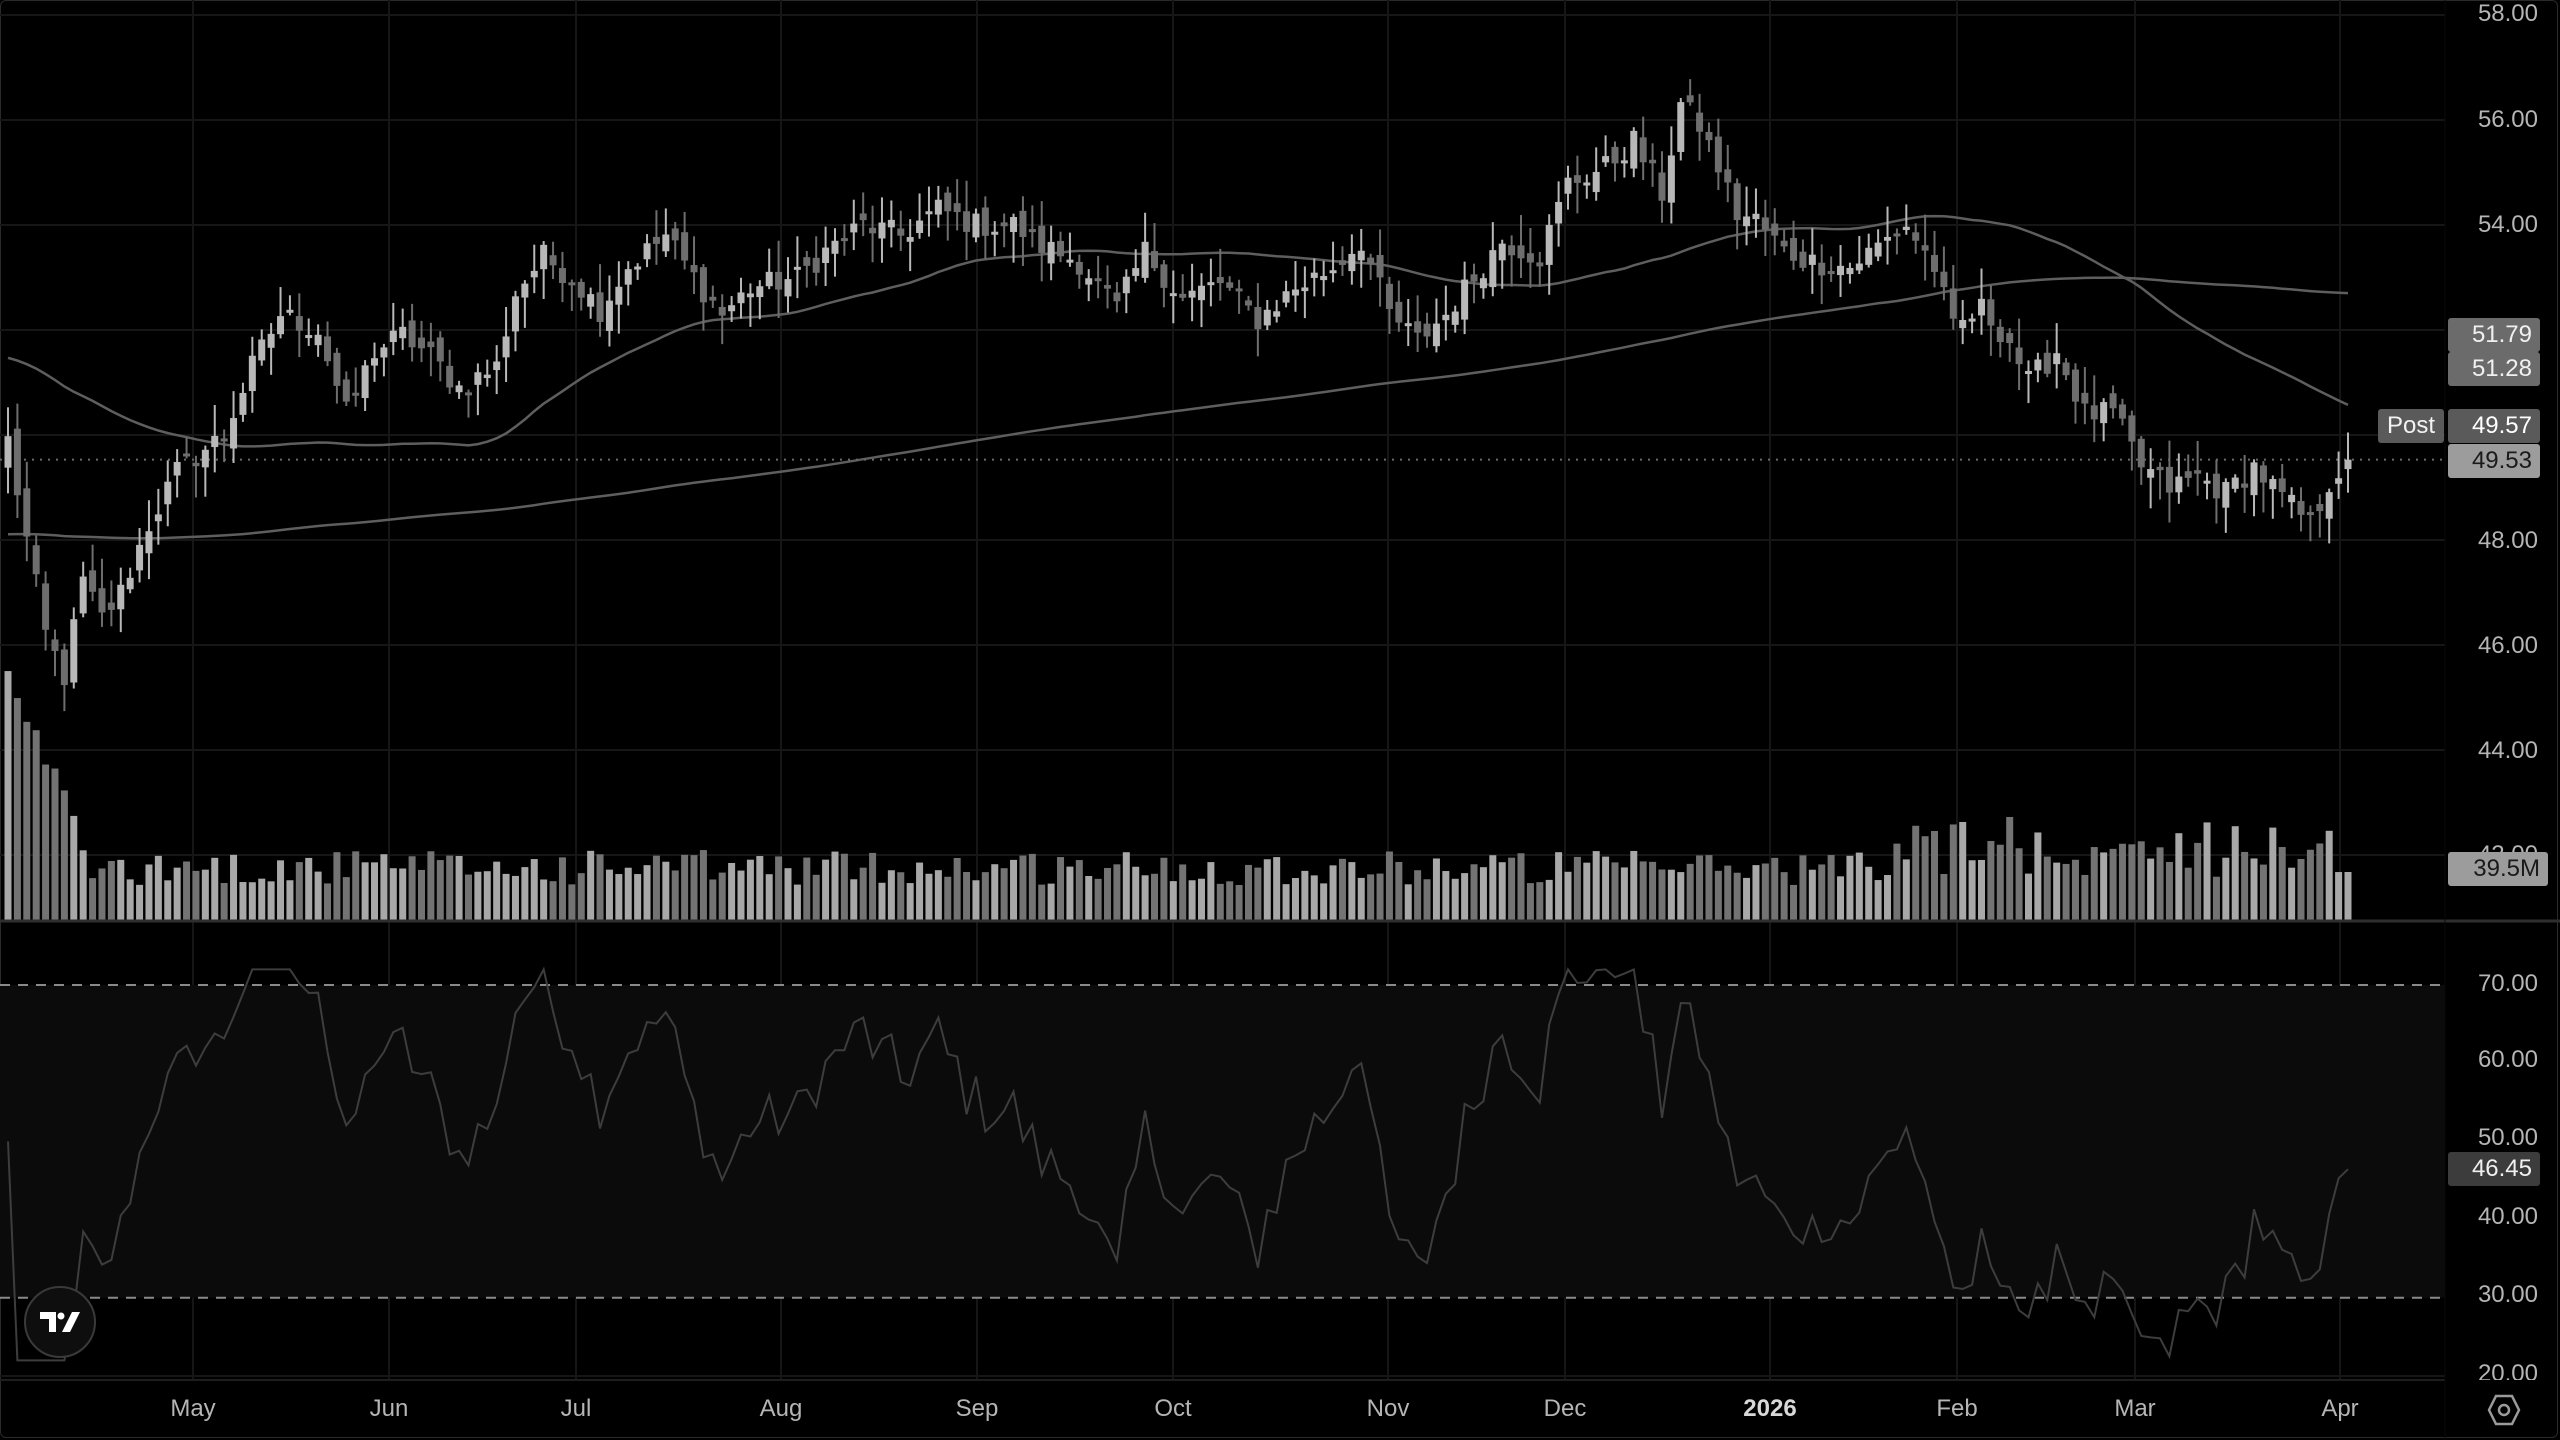 Image resolution: width=2560 pixels, height=1440 pixels. I want to click on time-axis-label: Oct, so click(1173, 1408).